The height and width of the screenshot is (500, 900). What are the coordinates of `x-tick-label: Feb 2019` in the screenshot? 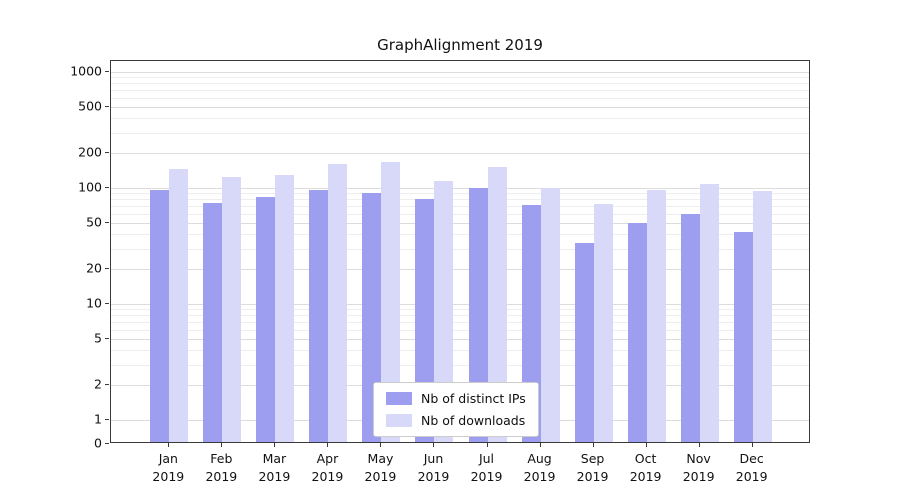 It's located at (221, 468).